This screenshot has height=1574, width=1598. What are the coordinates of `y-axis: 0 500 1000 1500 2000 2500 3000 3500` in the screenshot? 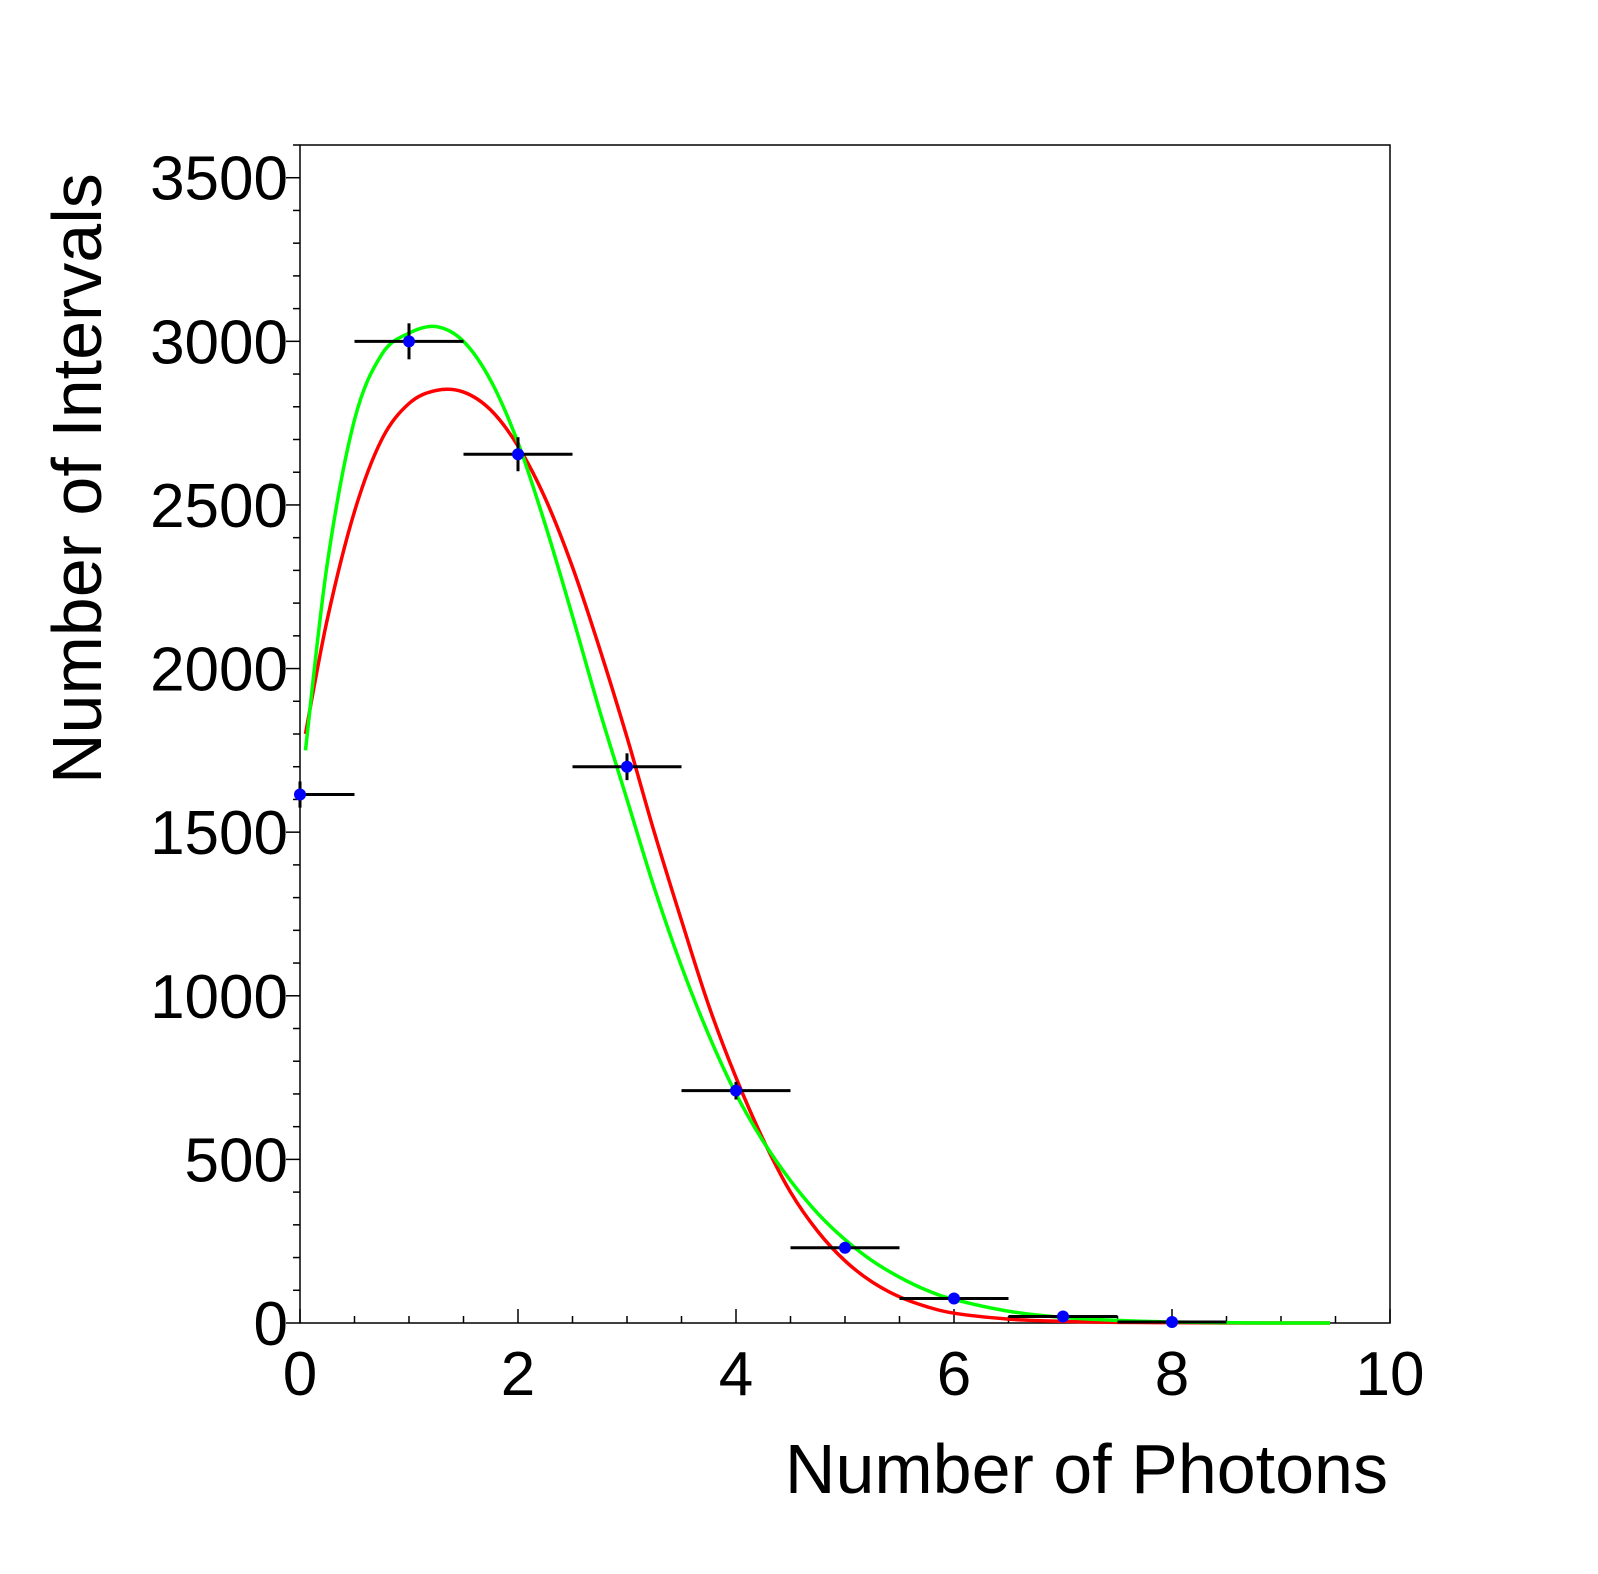 It's located at (225, 751).